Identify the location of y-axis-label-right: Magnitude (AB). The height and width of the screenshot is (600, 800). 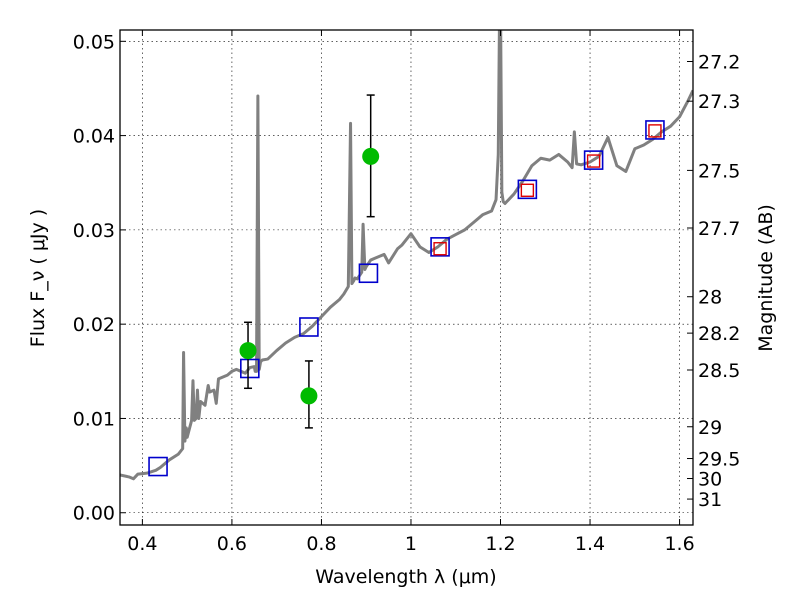
(766, 278).